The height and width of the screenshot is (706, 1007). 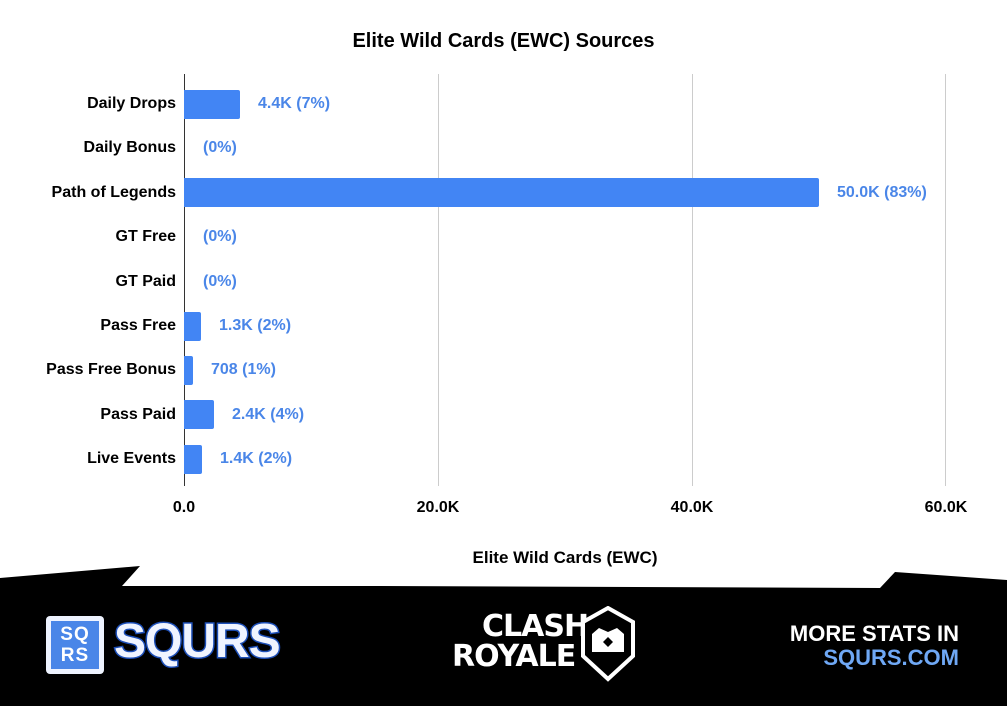 What do you see at coordinates (129, 148) in the screenshot?
I see `category-label: Daily Bonus` at bounding box center [129, 148].